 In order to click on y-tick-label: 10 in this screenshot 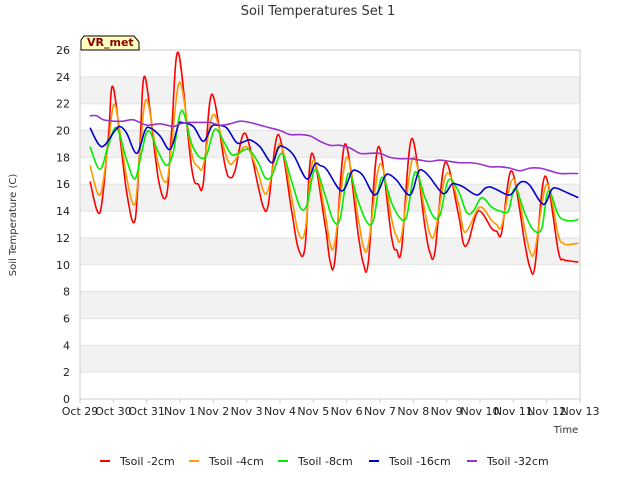, I will do `click(63, 265)`.